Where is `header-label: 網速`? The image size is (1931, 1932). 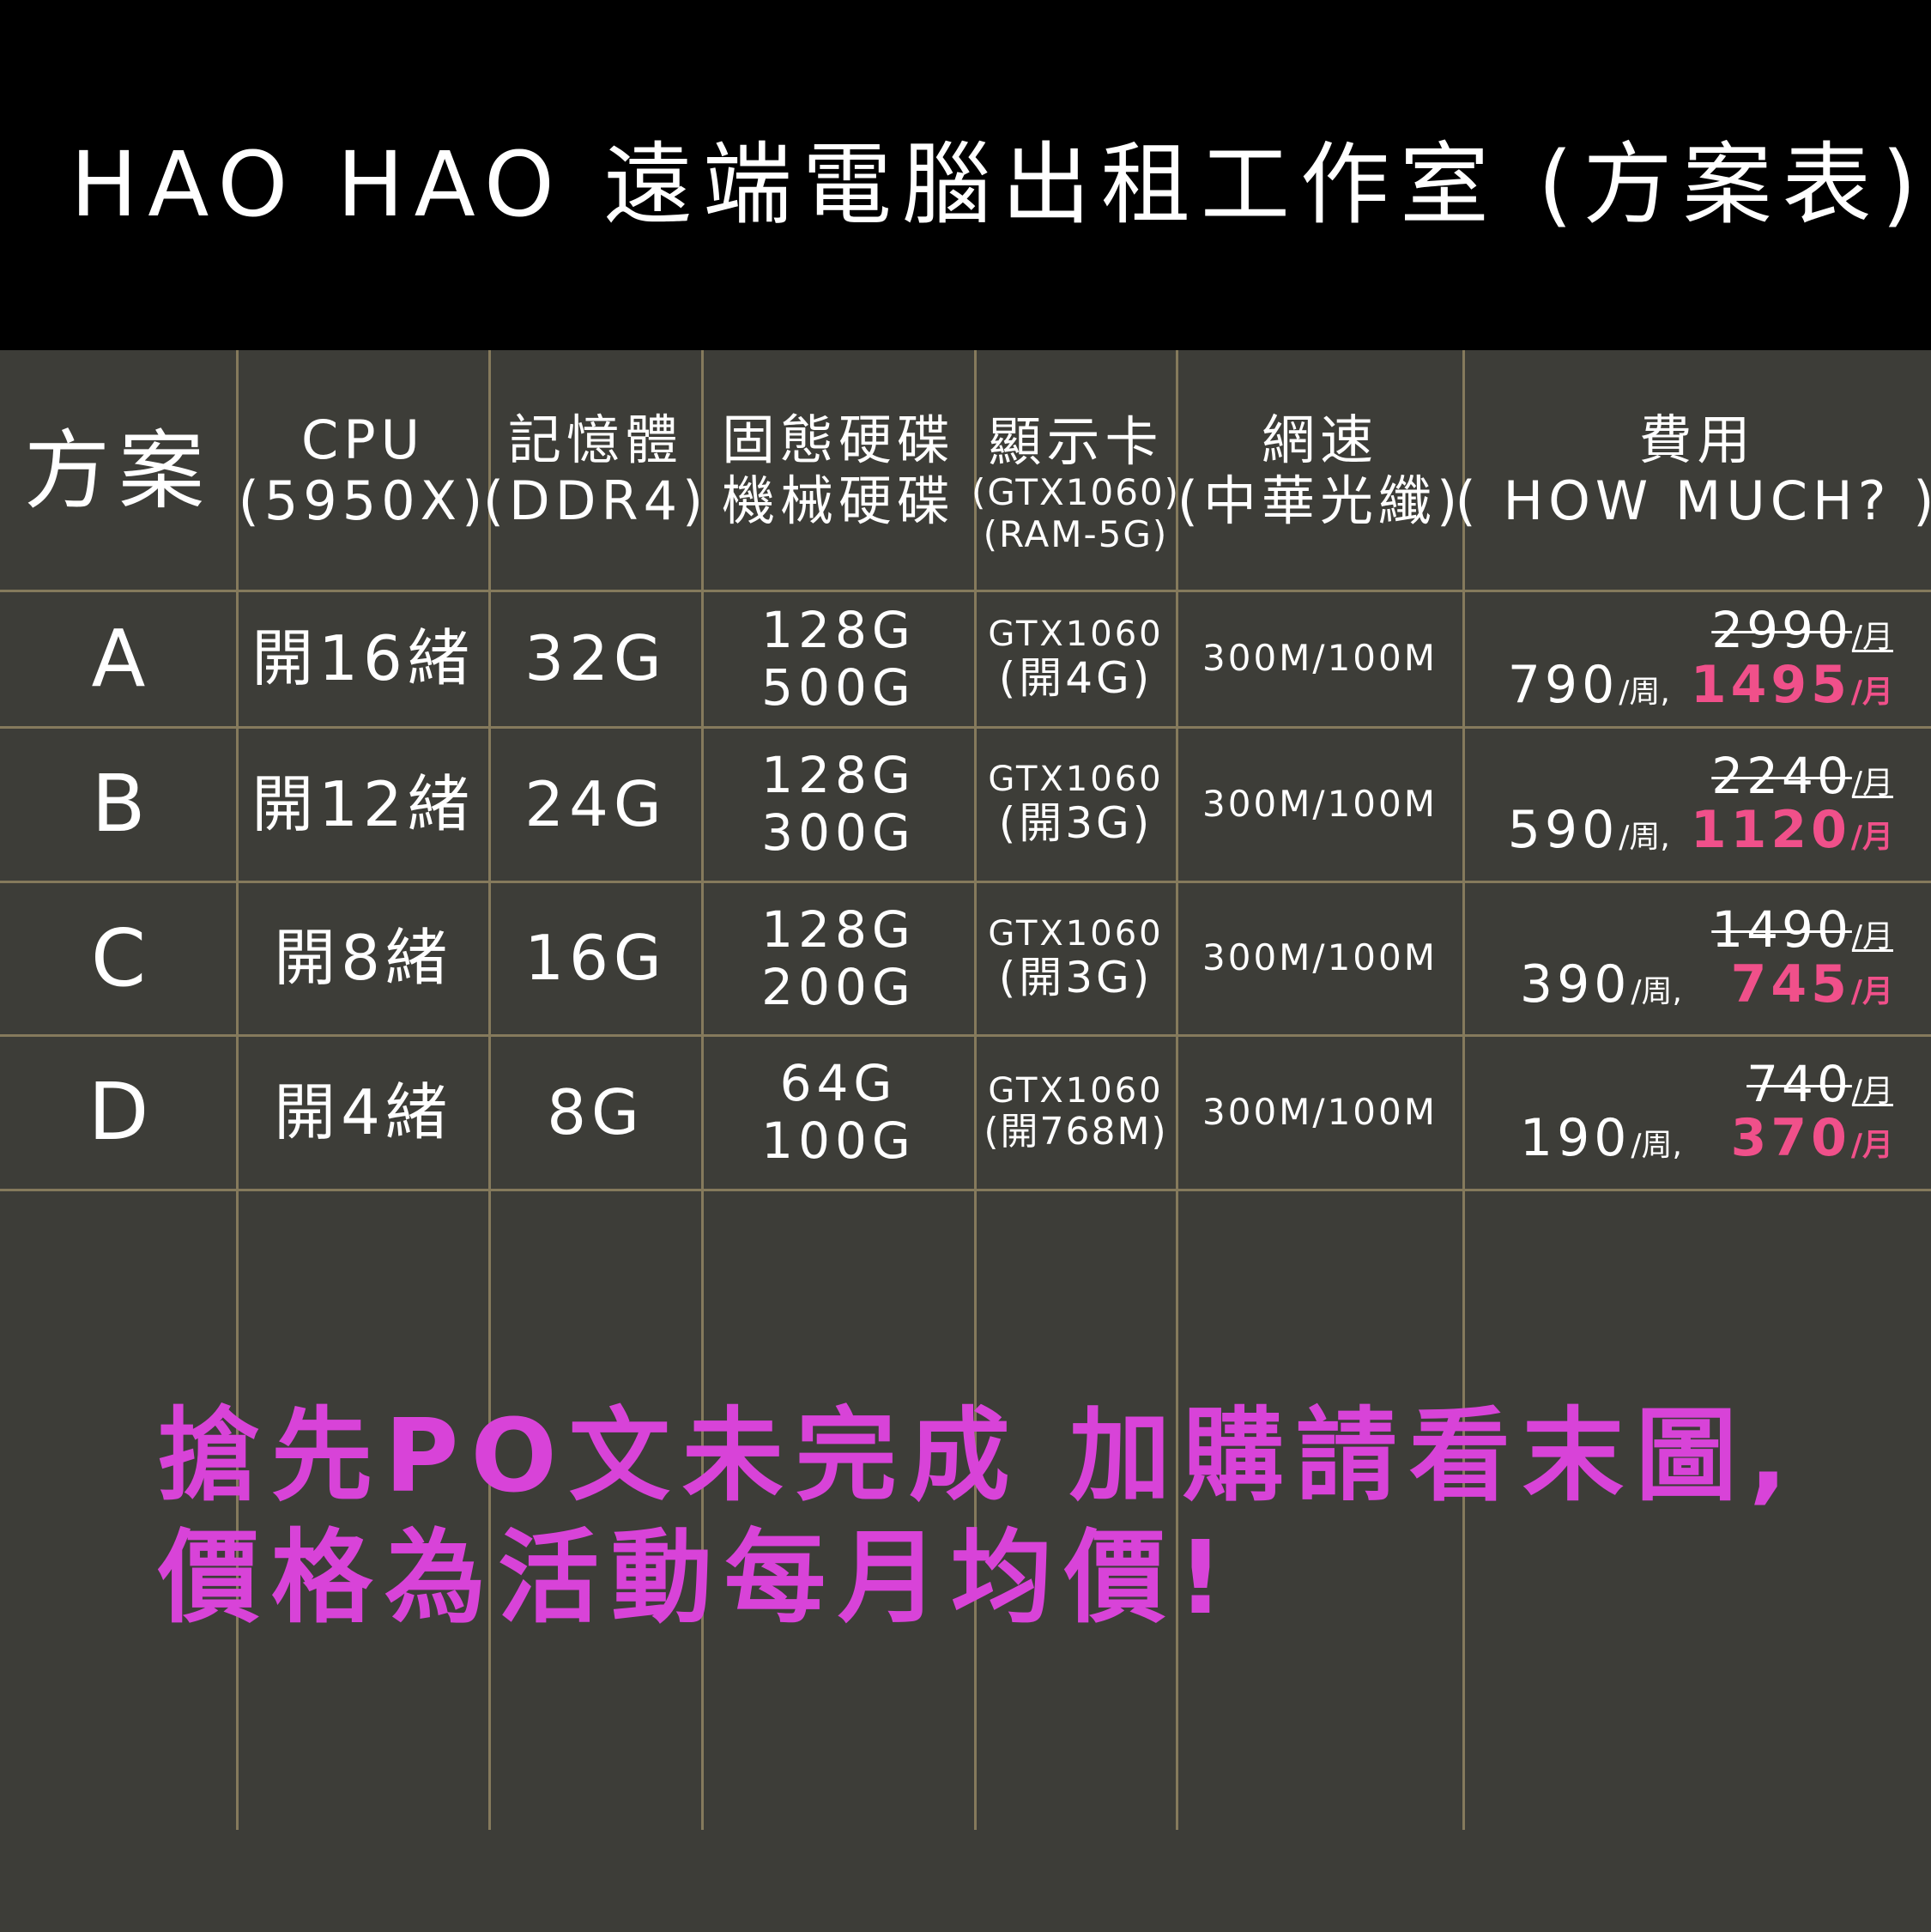
header-label: 網速 is located at coordinates (1319, 440).